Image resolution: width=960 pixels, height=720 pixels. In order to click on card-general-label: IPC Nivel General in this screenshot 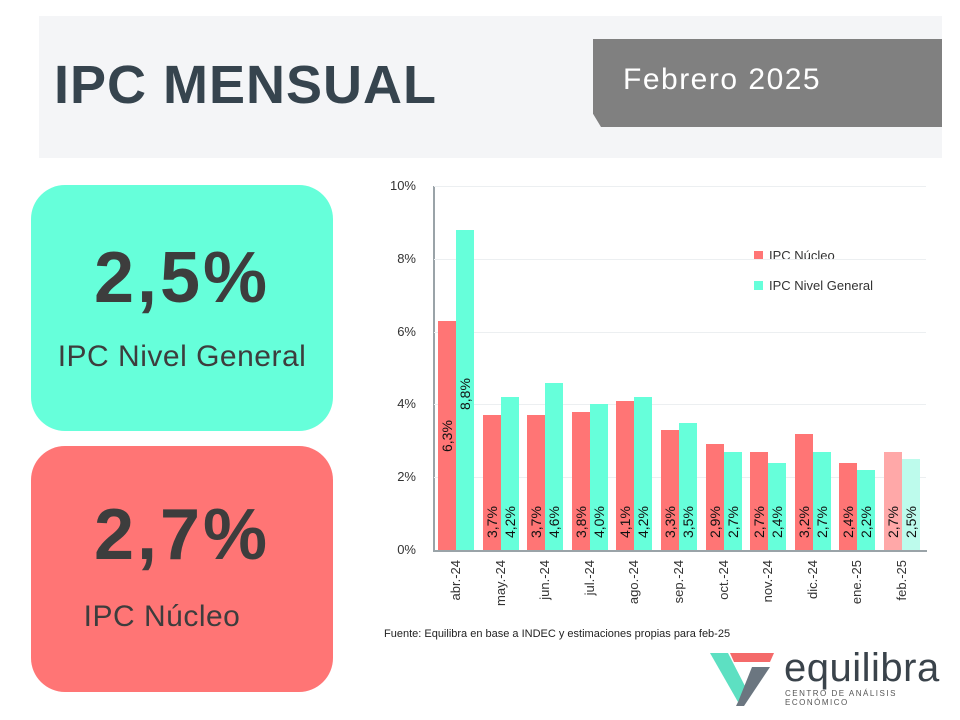, I will do `click(182, 356)`.